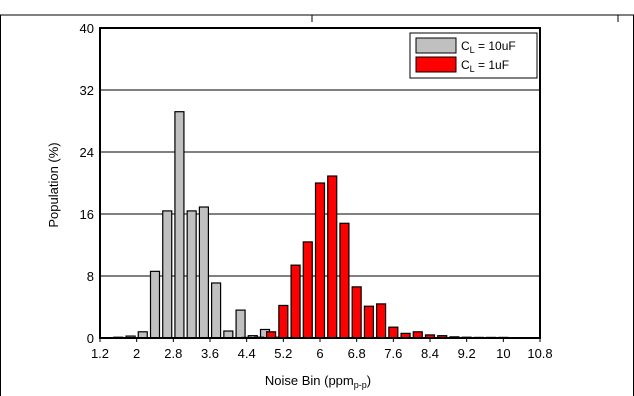 The width and height of the screenshot is (634, 396). What do you see at coordinates (318, 381) in the screenshot?
I see `x-axis-title: Noise Bin (ppmp-p)` at bounding box center [318, 381].